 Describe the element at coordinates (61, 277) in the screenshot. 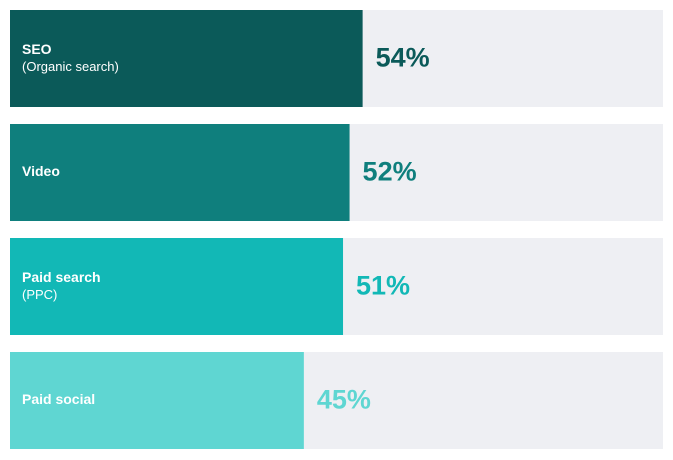

I see `category-label: Paid search` at that location.